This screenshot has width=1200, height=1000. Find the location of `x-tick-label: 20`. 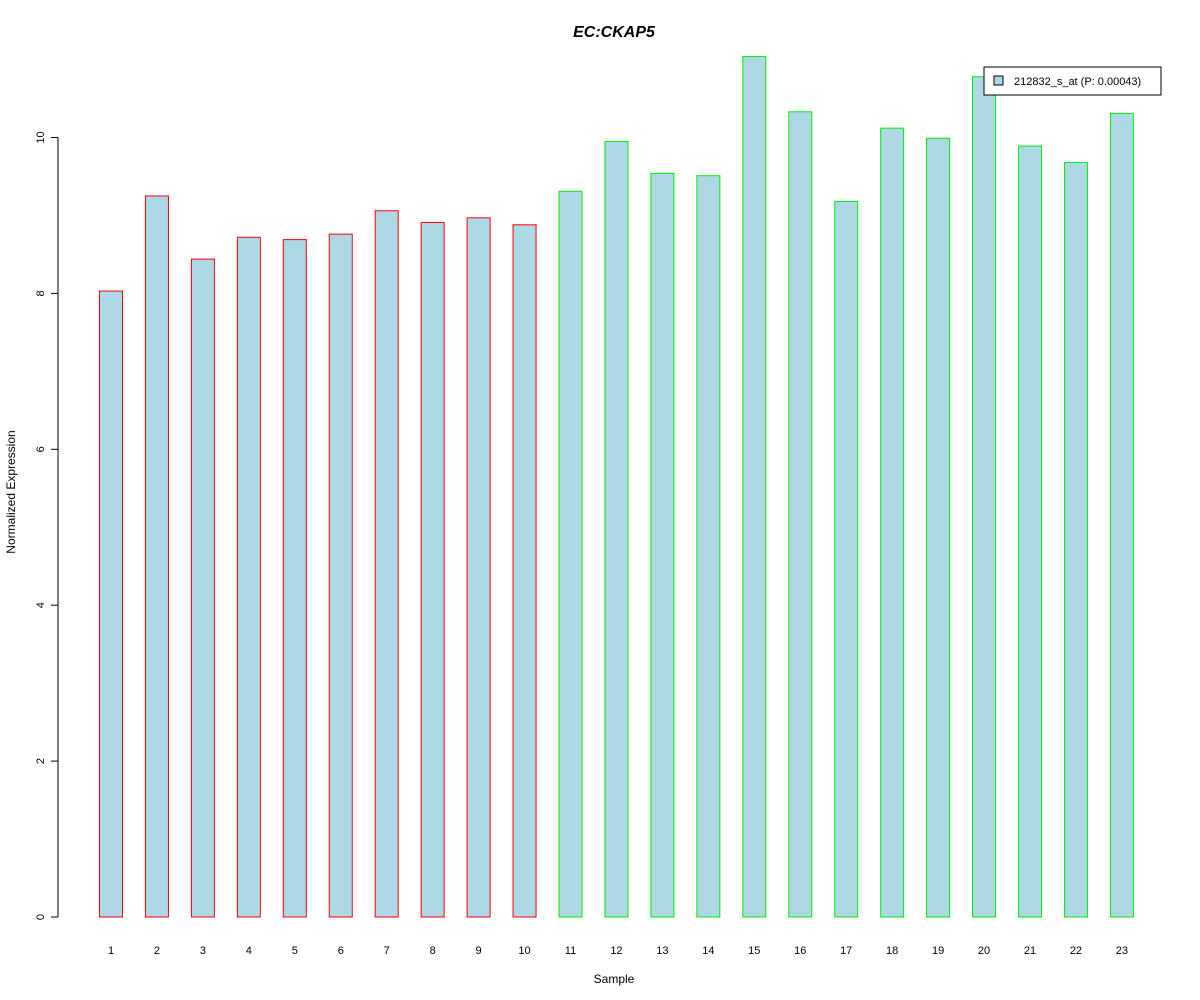

x-tick-label: 20 is located at coordinates (984, 951).